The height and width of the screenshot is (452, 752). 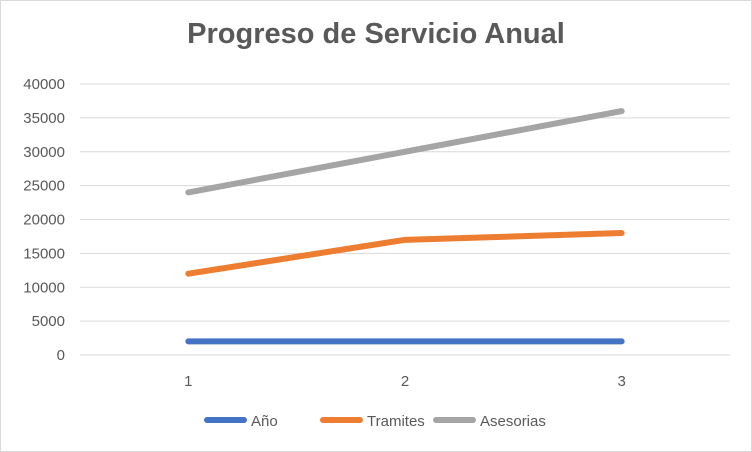 I want to click on y-tick-label: 30000, so click(x=44, y=152).